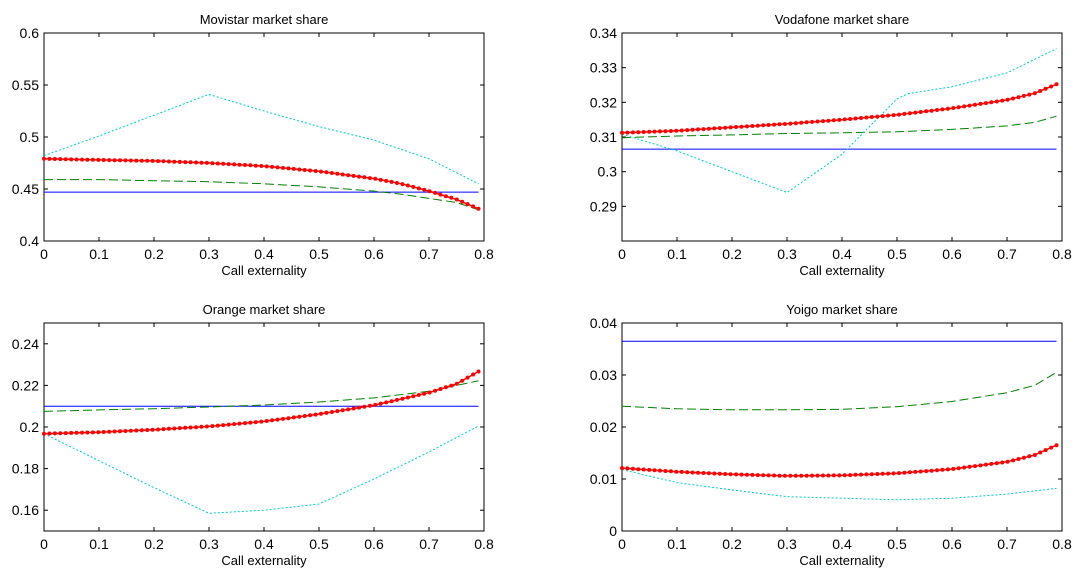 The height and width of the screenshot is (576, 1076). Describe the element at coordinates (25, 385) in the screenshot. I see `y-tick-label: 0.22` at that location.